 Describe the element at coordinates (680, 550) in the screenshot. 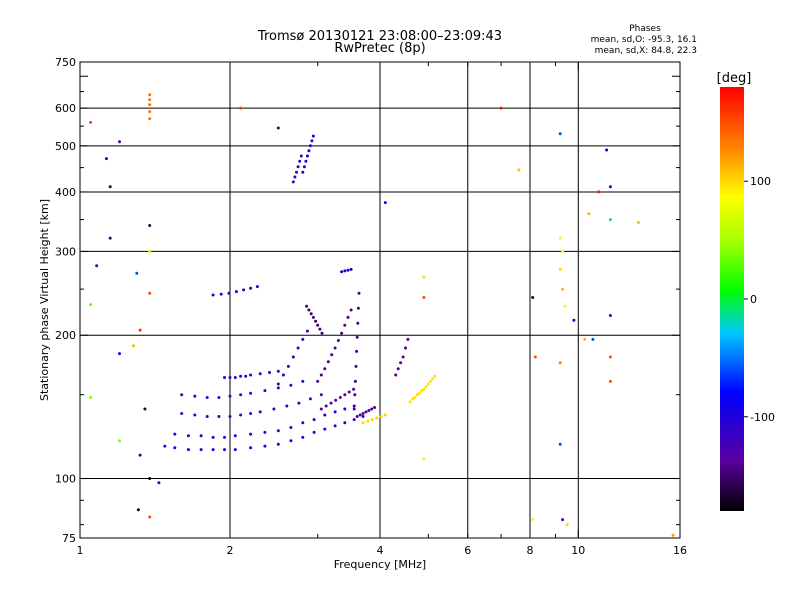

I see `x-tick-label: 16` at that location.